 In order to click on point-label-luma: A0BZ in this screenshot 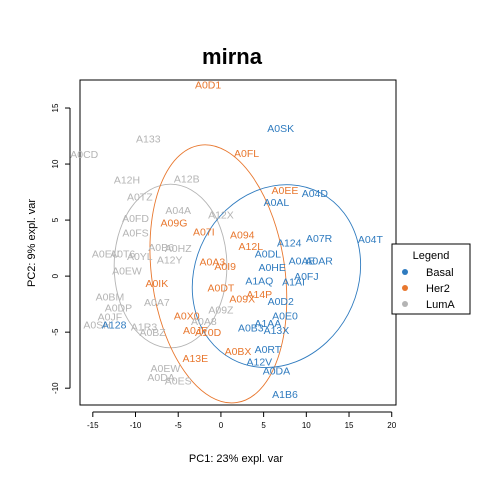, I will do `click(152, 333)`.